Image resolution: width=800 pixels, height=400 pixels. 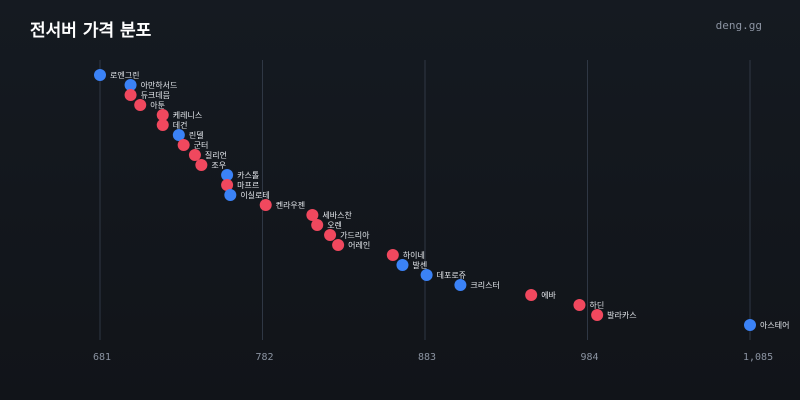 What do you see at coordinates (337, 215) in the screenshot?
I see `point-label: 세바스찬` at bounding box center [337, 215].